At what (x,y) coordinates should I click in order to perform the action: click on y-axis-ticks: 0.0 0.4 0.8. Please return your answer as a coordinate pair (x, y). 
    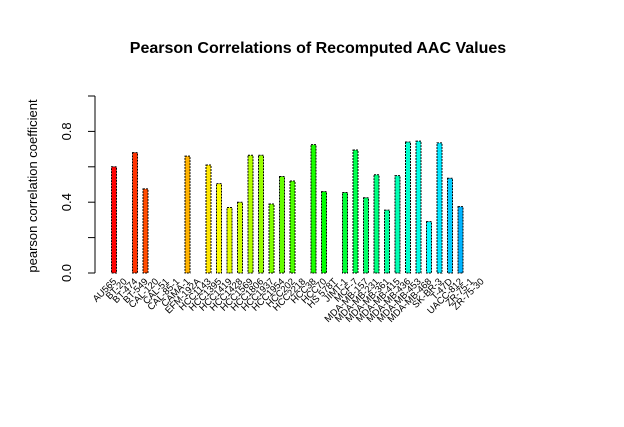
    Looking at the image, I should click on (77, 188).